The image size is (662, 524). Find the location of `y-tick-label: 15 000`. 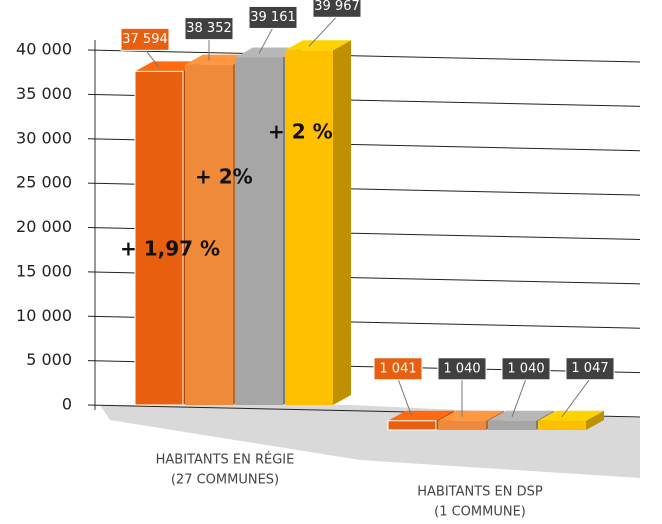

y-tick-label: 15 000 is located at coordinates (44, 270).